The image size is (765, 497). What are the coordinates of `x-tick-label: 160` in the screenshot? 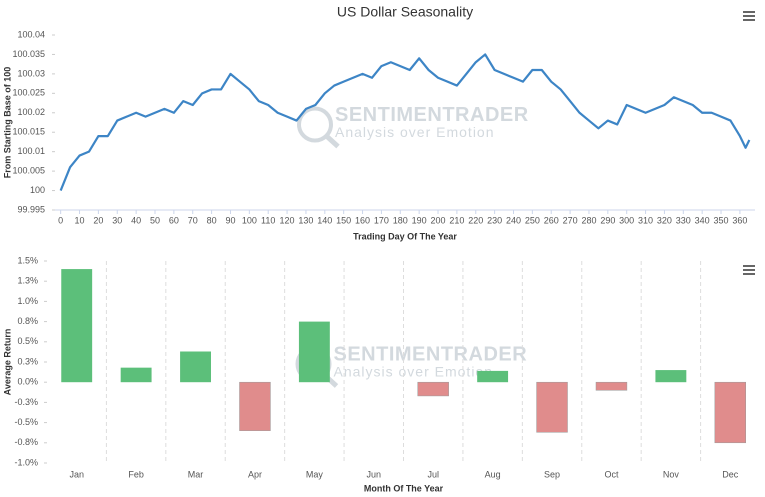 It's located at (362, 220).